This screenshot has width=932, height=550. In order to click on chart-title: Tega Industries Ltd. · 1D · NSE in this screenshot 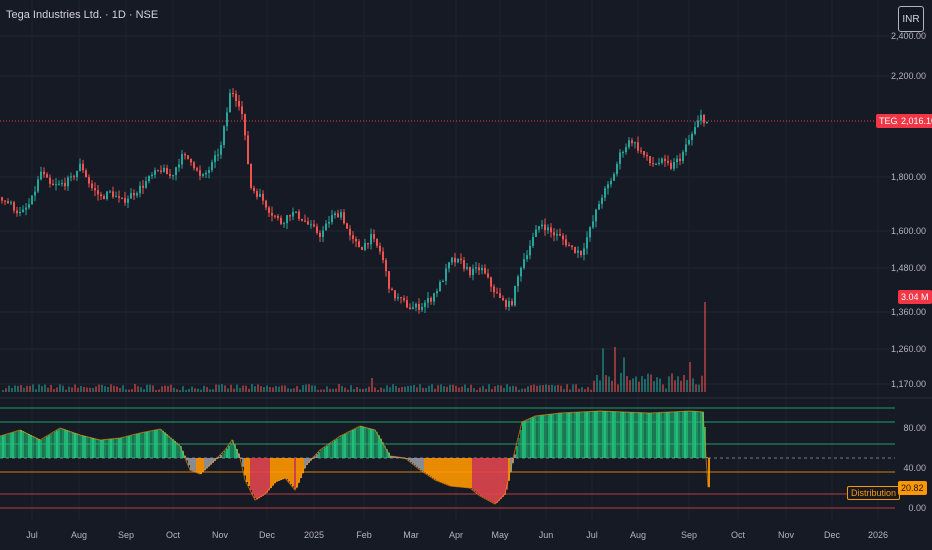, I will do `click(82, 15)`.